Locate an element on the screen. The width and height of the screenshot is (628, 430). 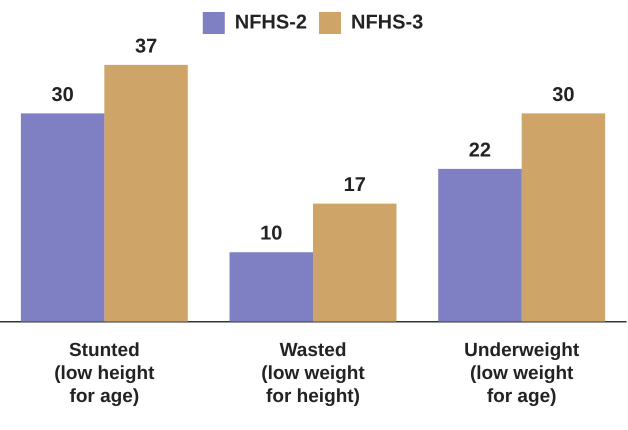
data-label: 10 is located at coordinates (271, 233).